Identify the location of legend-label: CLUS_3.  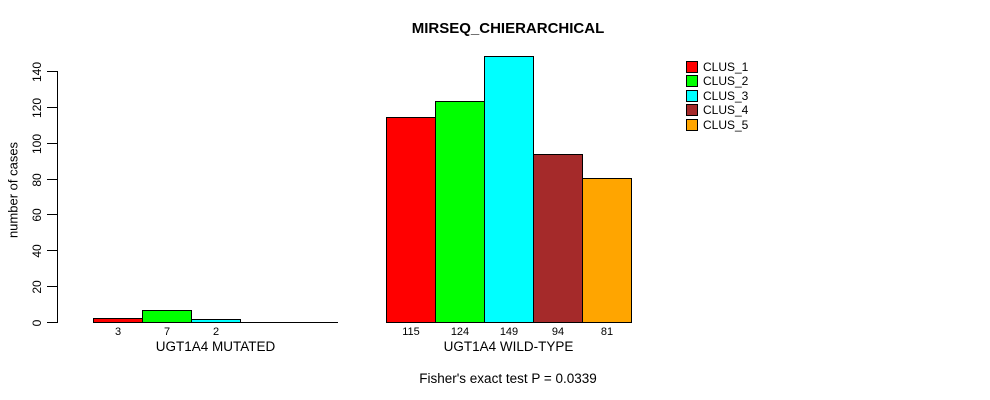
(726, 96).